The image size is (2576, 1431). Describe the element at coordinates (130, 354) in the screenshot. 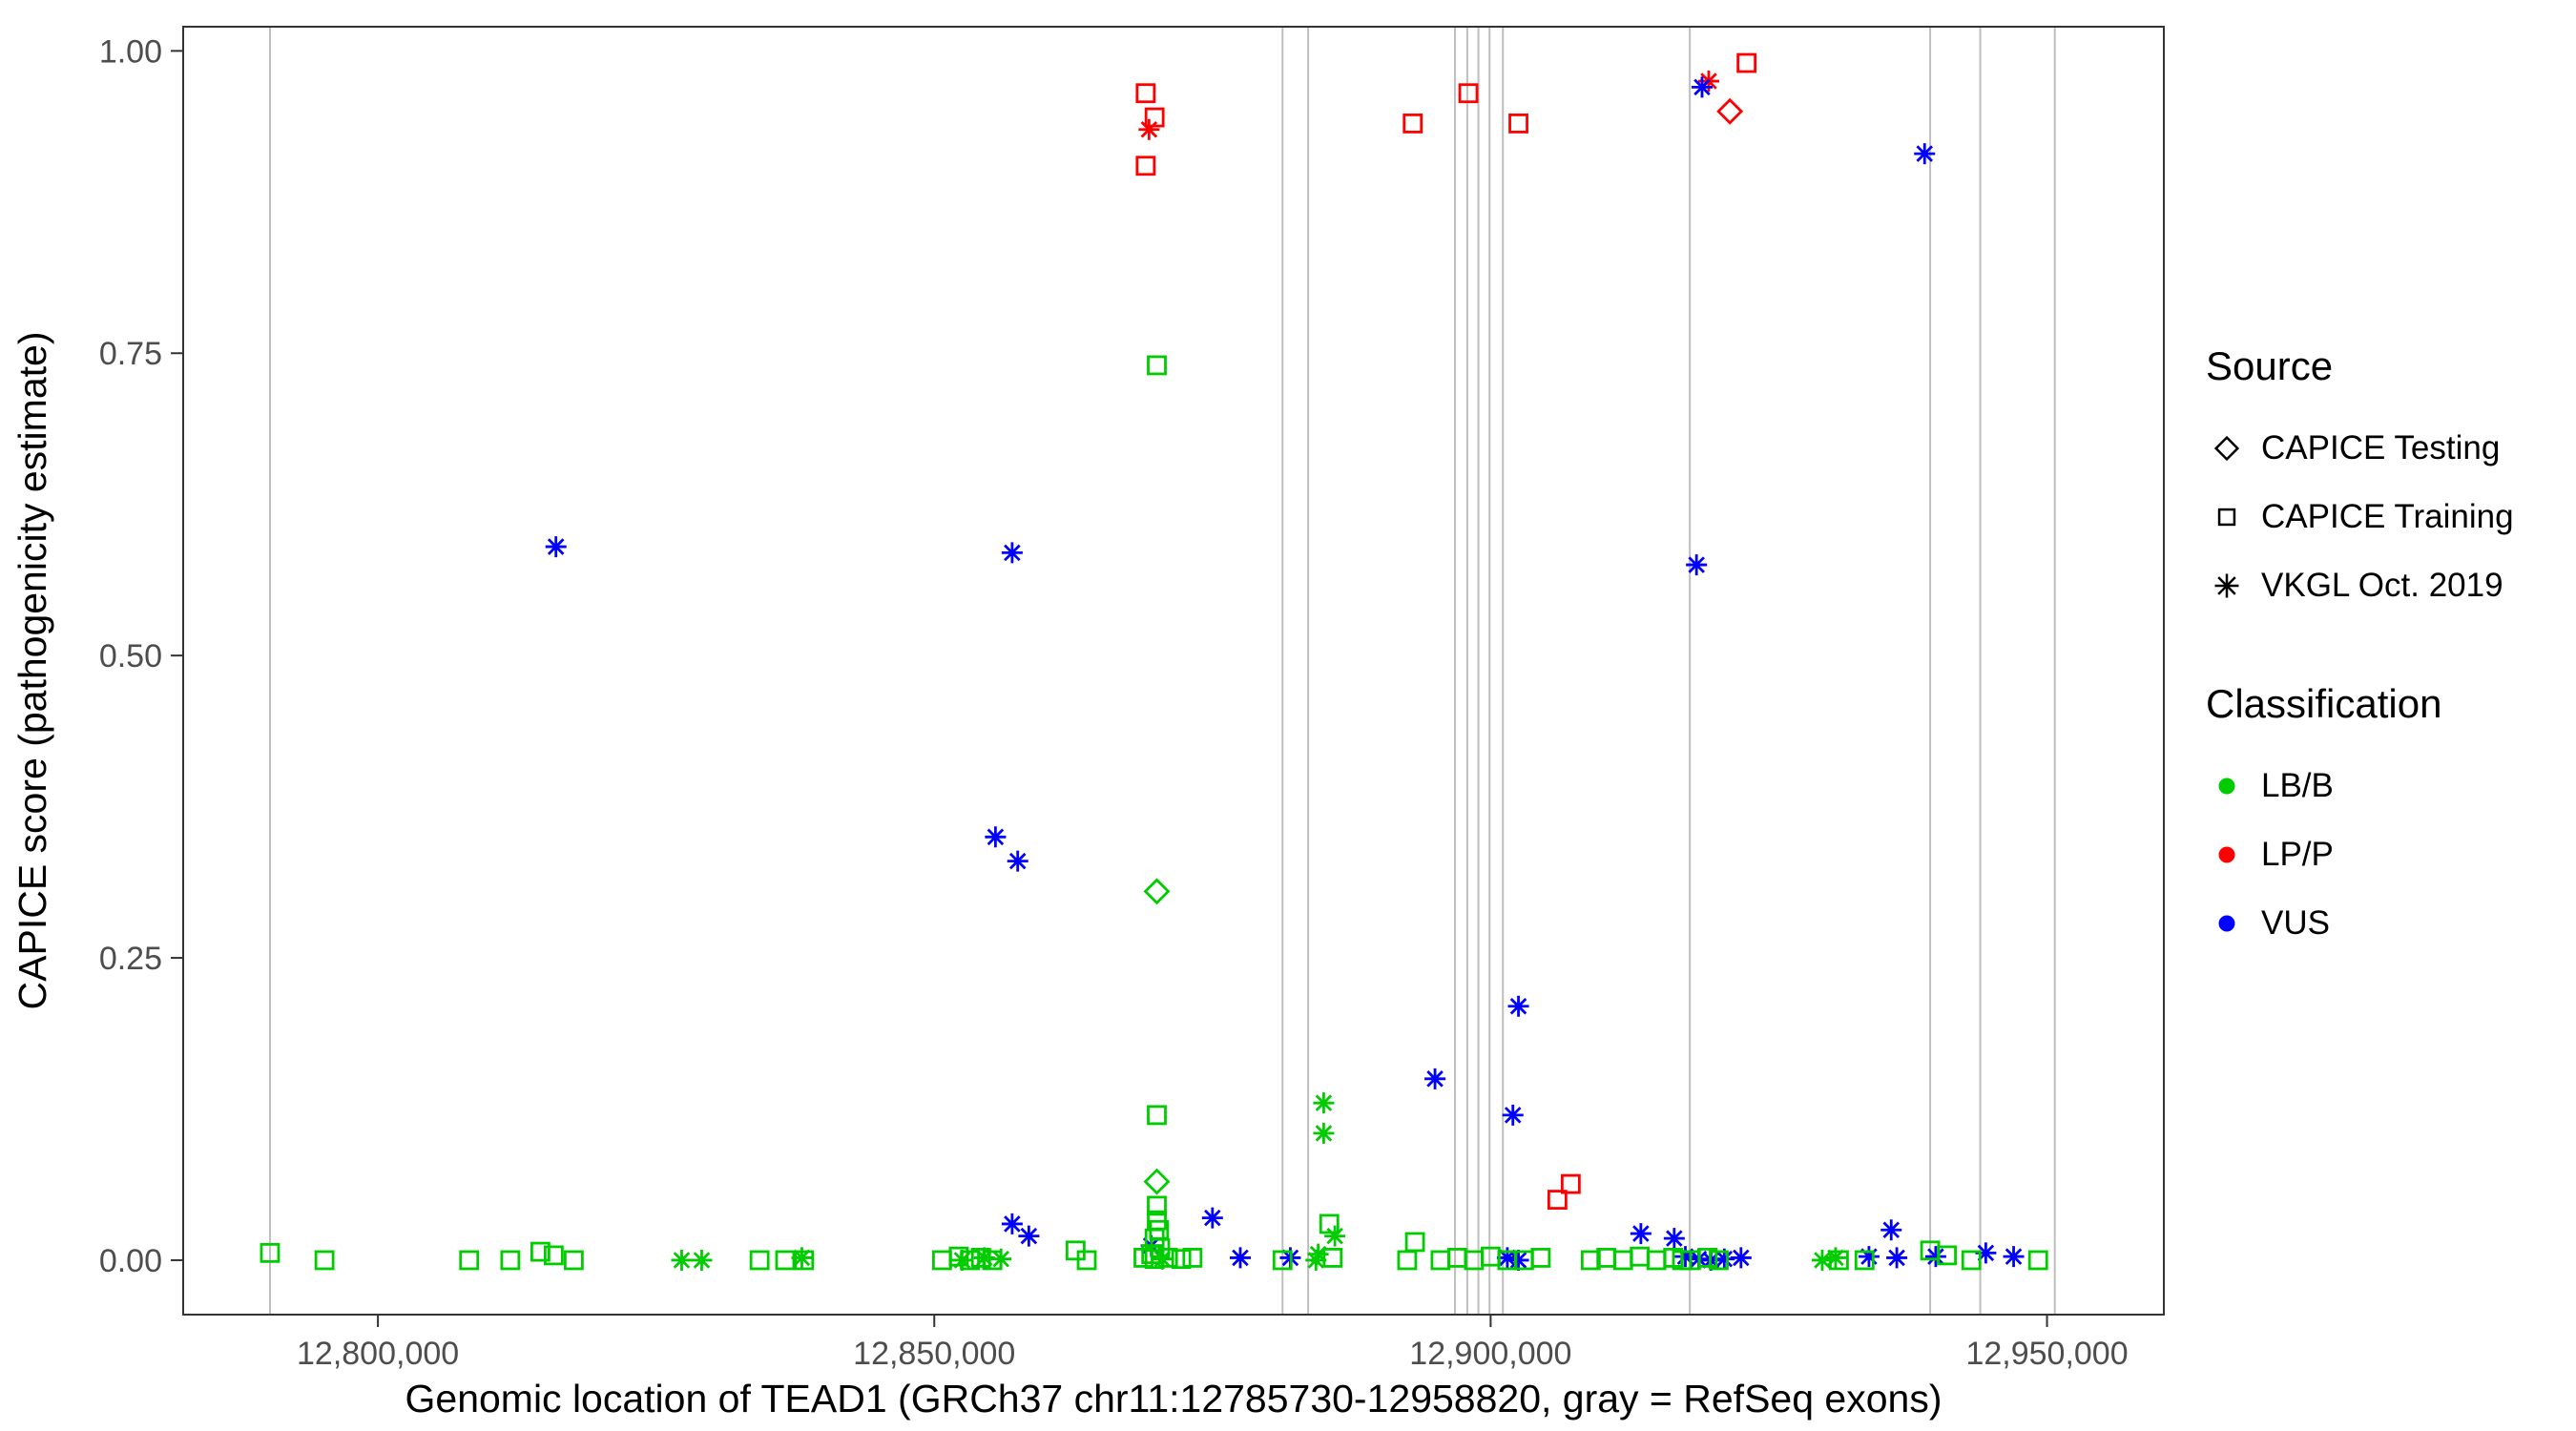

I see `y-tick-label: 0.75` at that location.